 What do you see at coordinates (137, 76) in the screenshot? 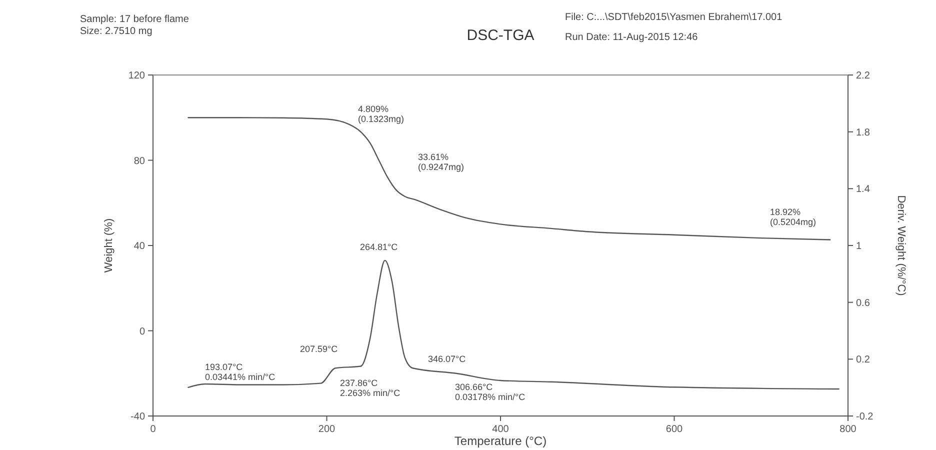
I see `y-tick-label: 120` at bounding box center [137, 76].